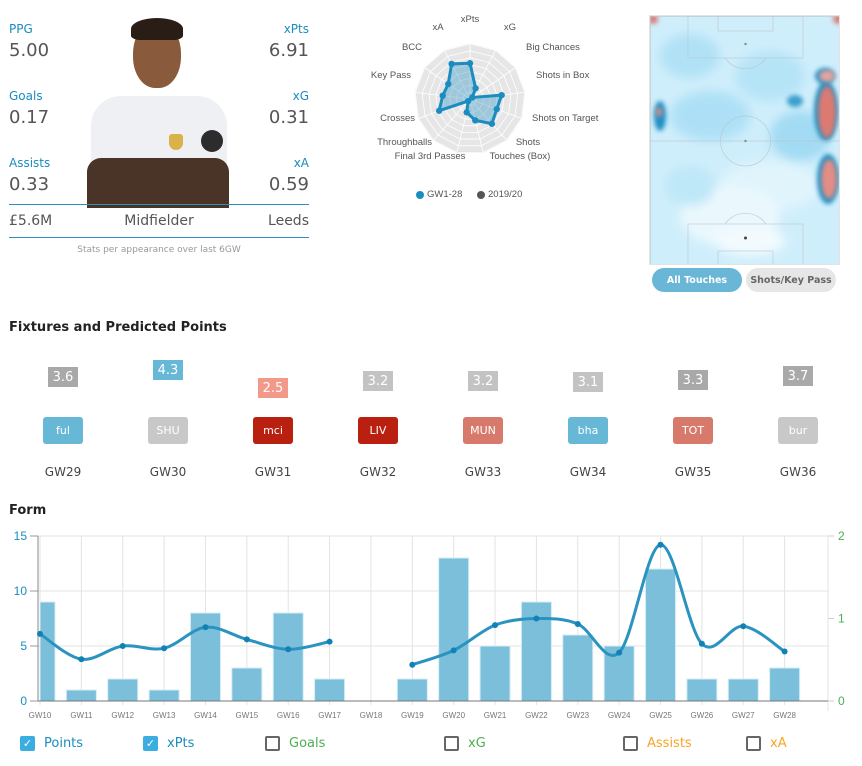 The image size is (862, 766). Describe the element at coordinates (168, 430) in the screenshot. I see `opponent-badge: SHU` at that location.